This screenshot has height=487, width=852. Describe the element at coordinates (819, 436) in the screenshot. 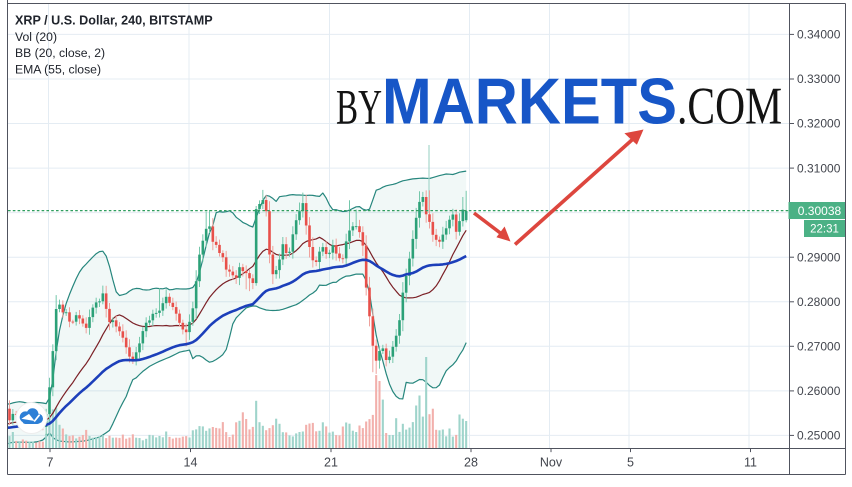

I see `svg-text: 0.25000` at that location.